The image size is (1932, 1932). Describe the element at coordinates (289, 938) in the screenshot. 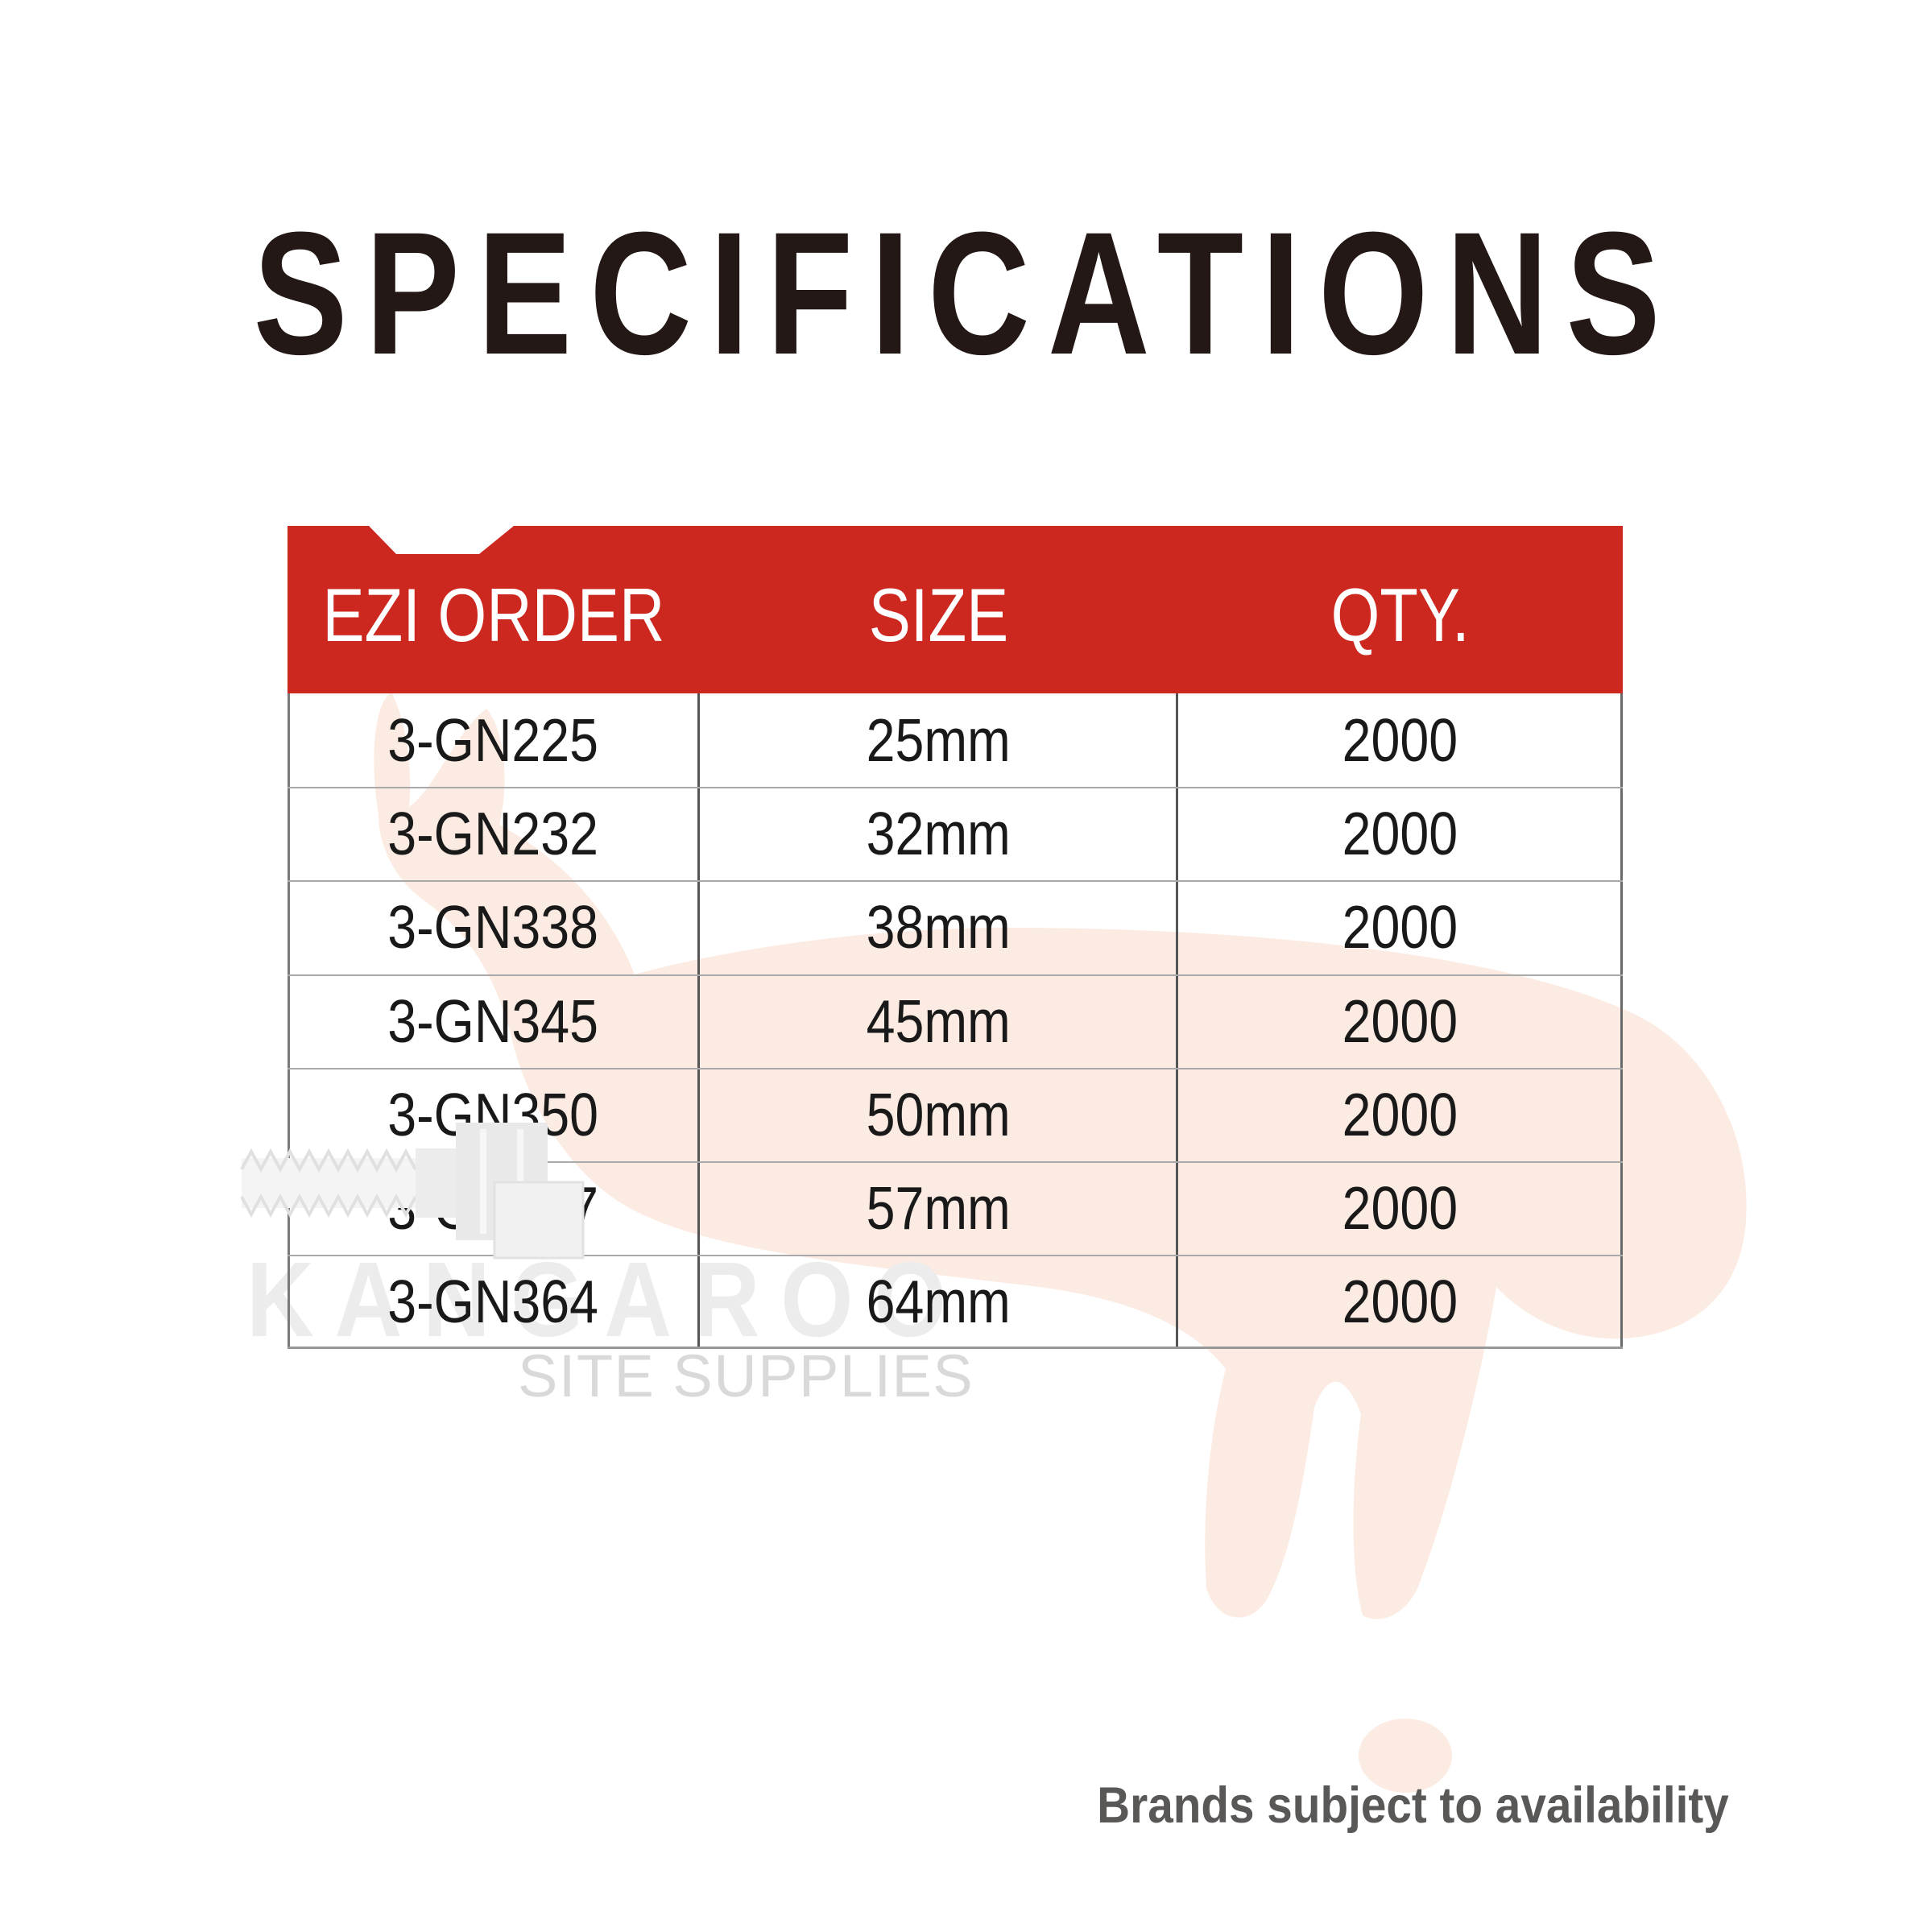

I see `table-left-border` at that location.